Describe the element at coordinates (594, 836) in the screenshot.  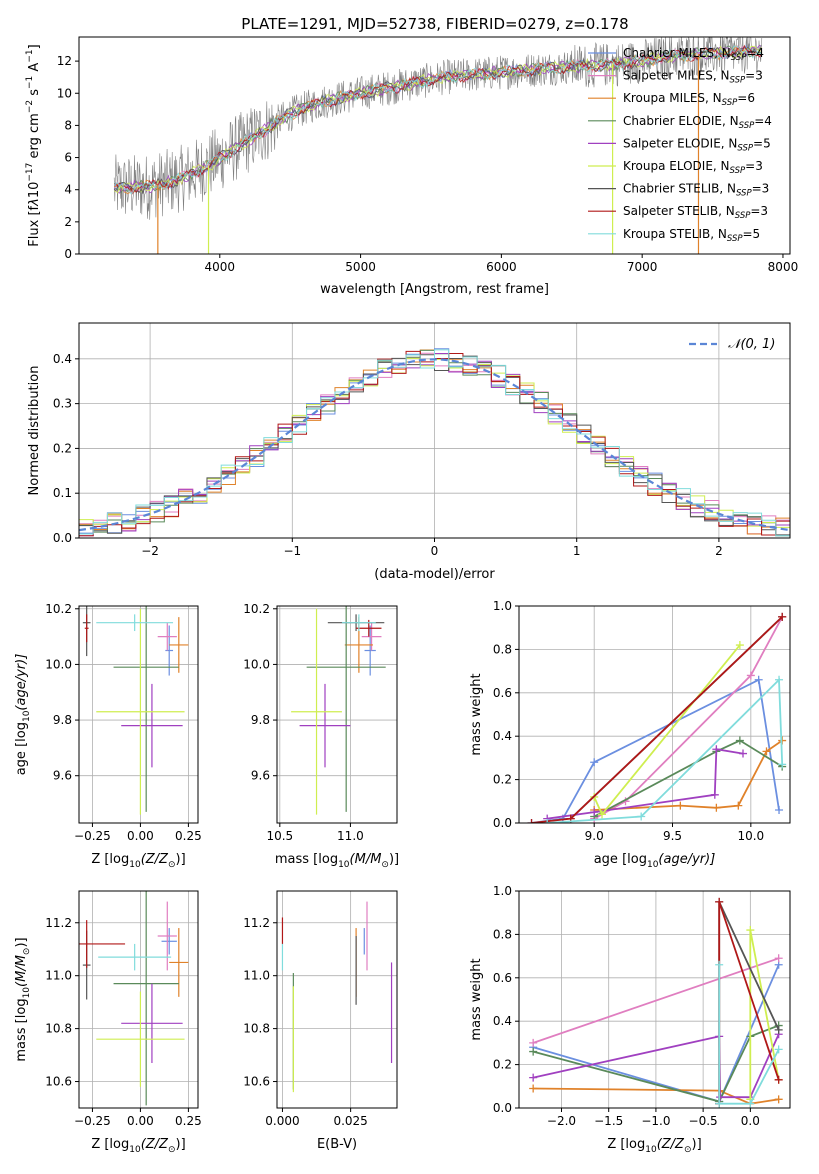
I see `x-tick-label: 9.0` at that location.